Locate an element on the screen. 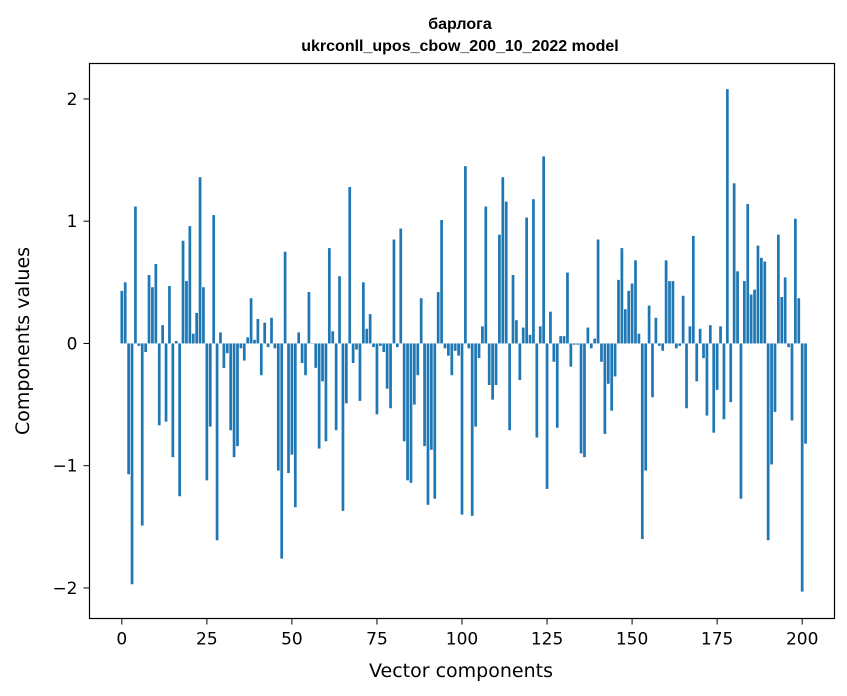 This screenshot has height=696, width=847. x-tick-label: 0 is located at coordinates (121, 640).